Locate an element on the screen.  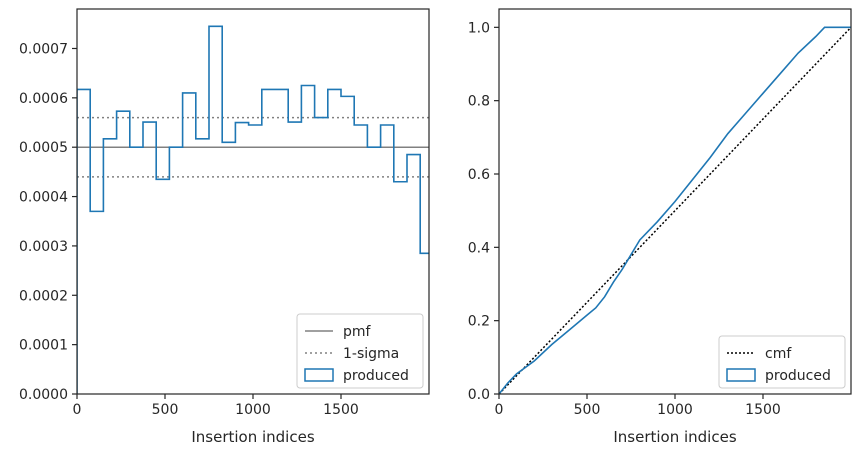
y-tick-label: 0.0007 is located at coordinates (43, 49).